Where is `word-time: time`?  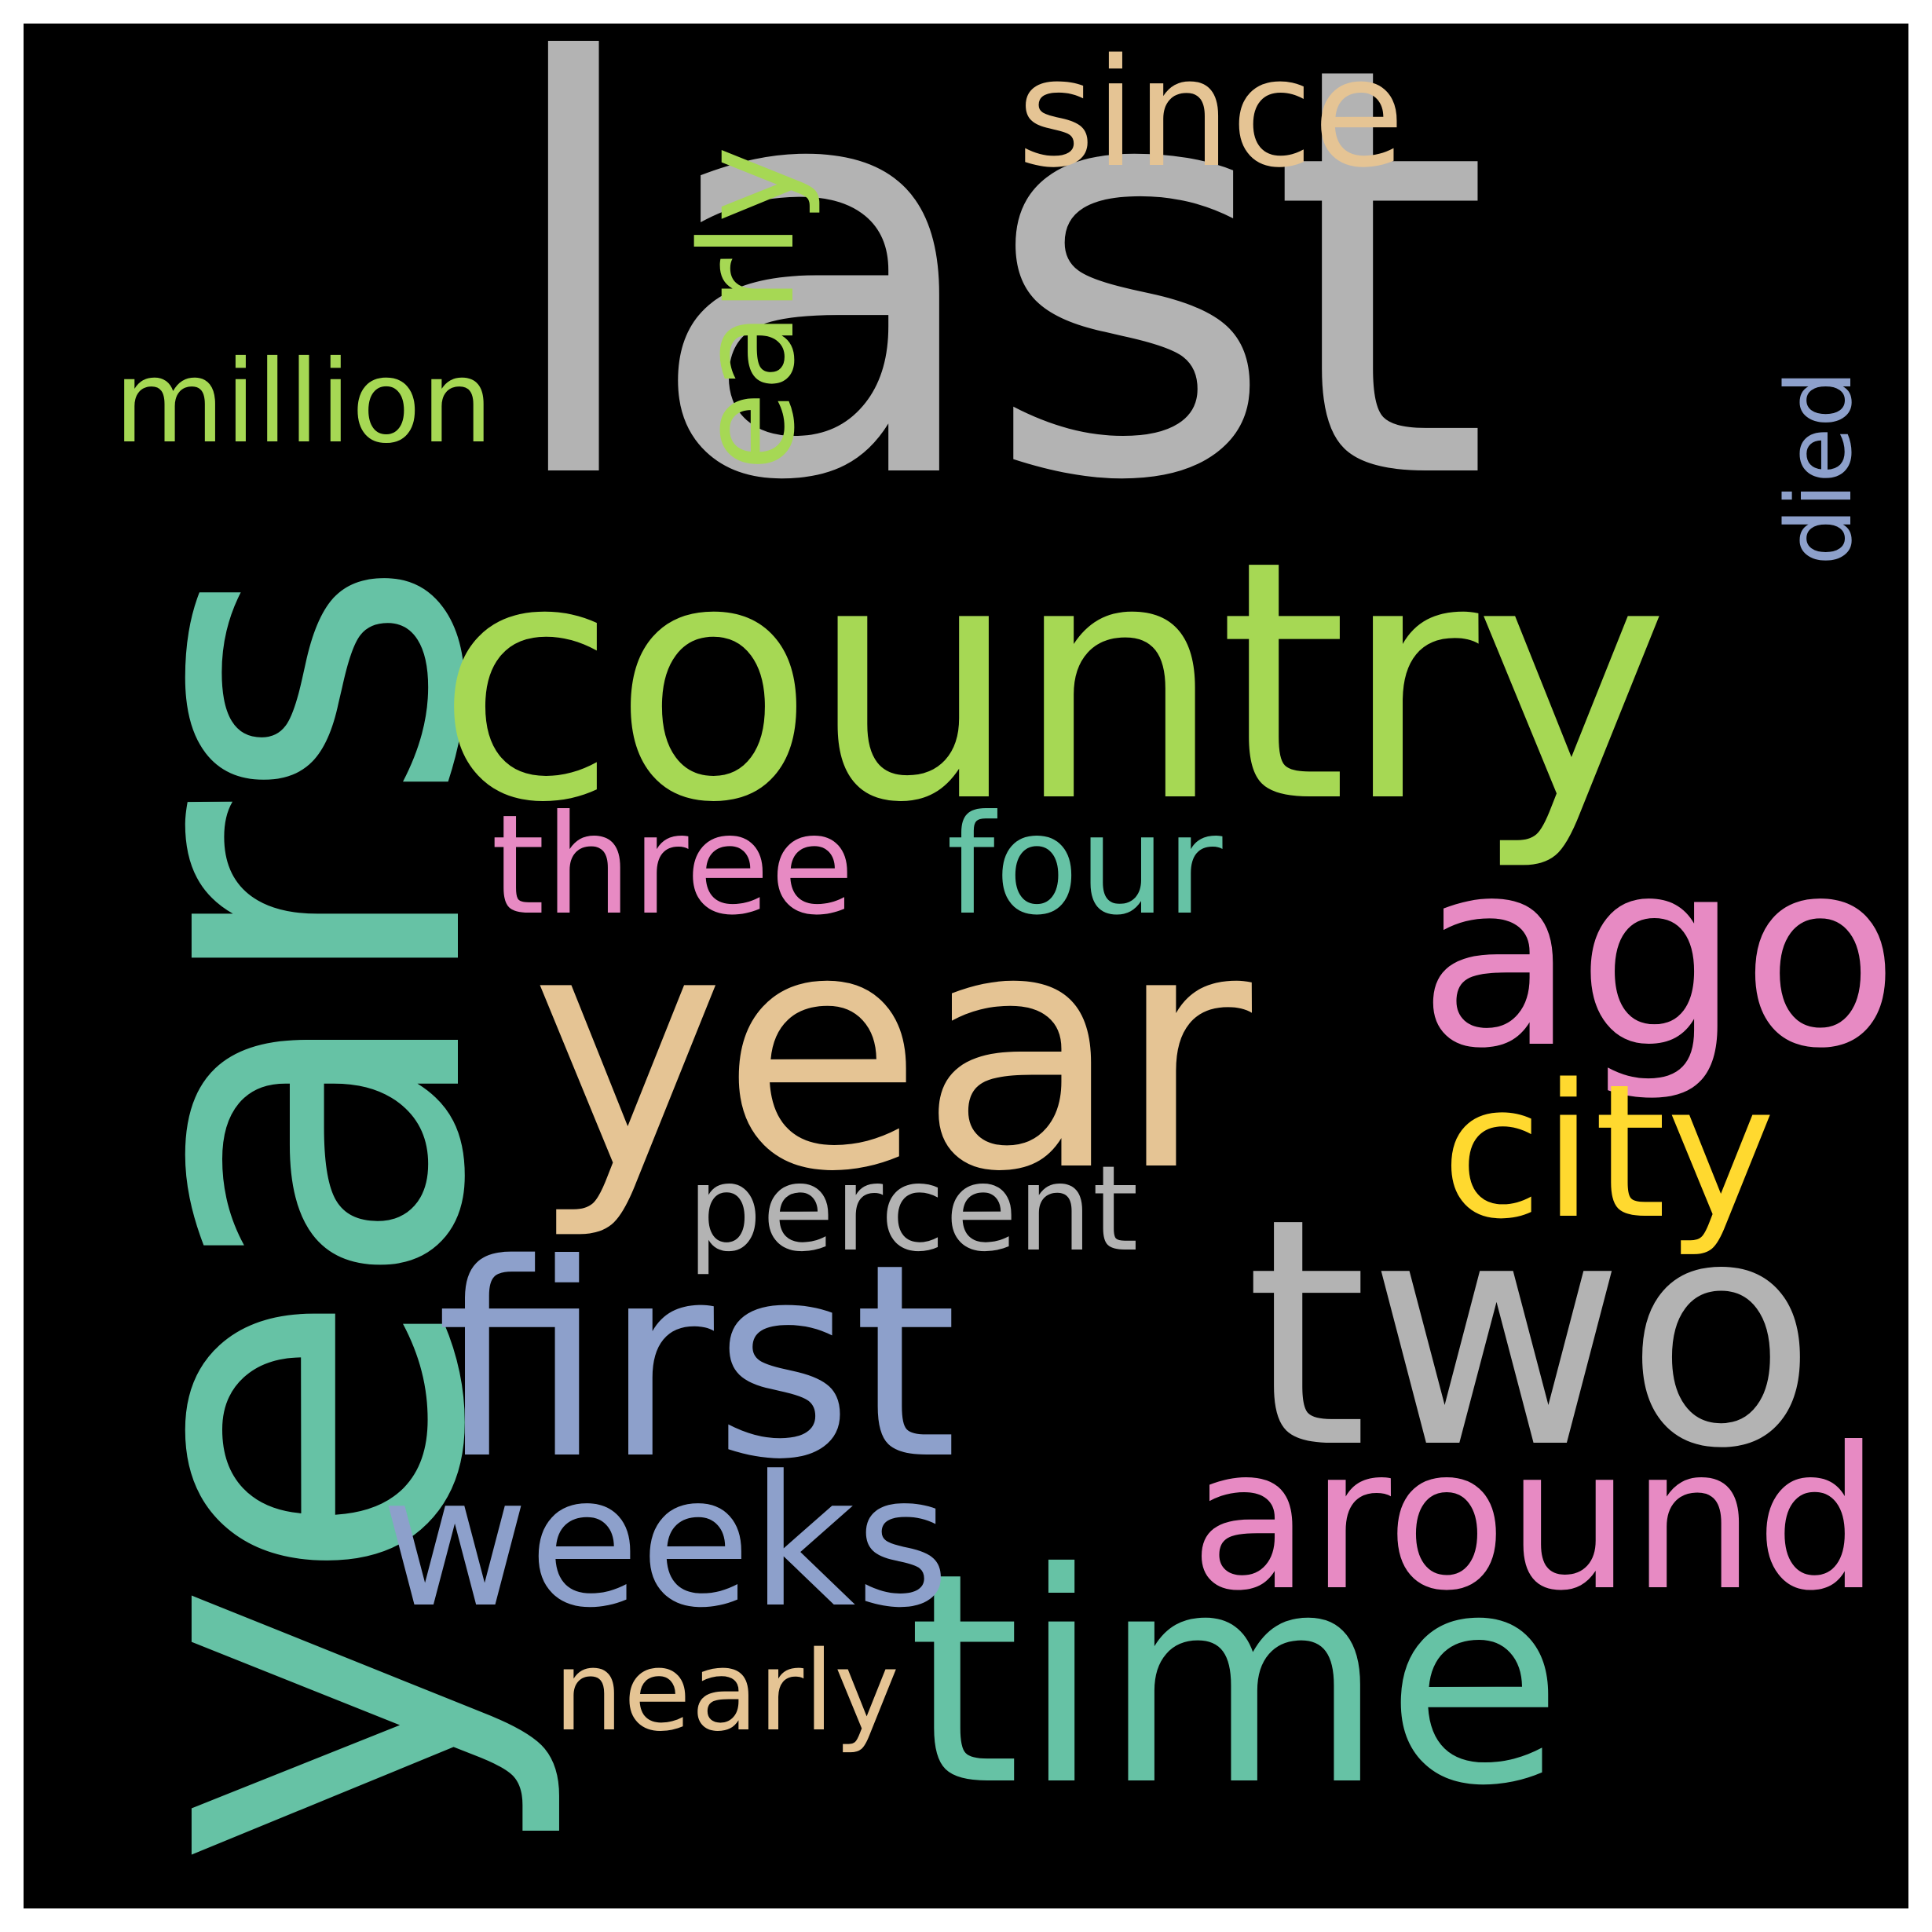 word-time: time is located at coordinates (1235, 1681).